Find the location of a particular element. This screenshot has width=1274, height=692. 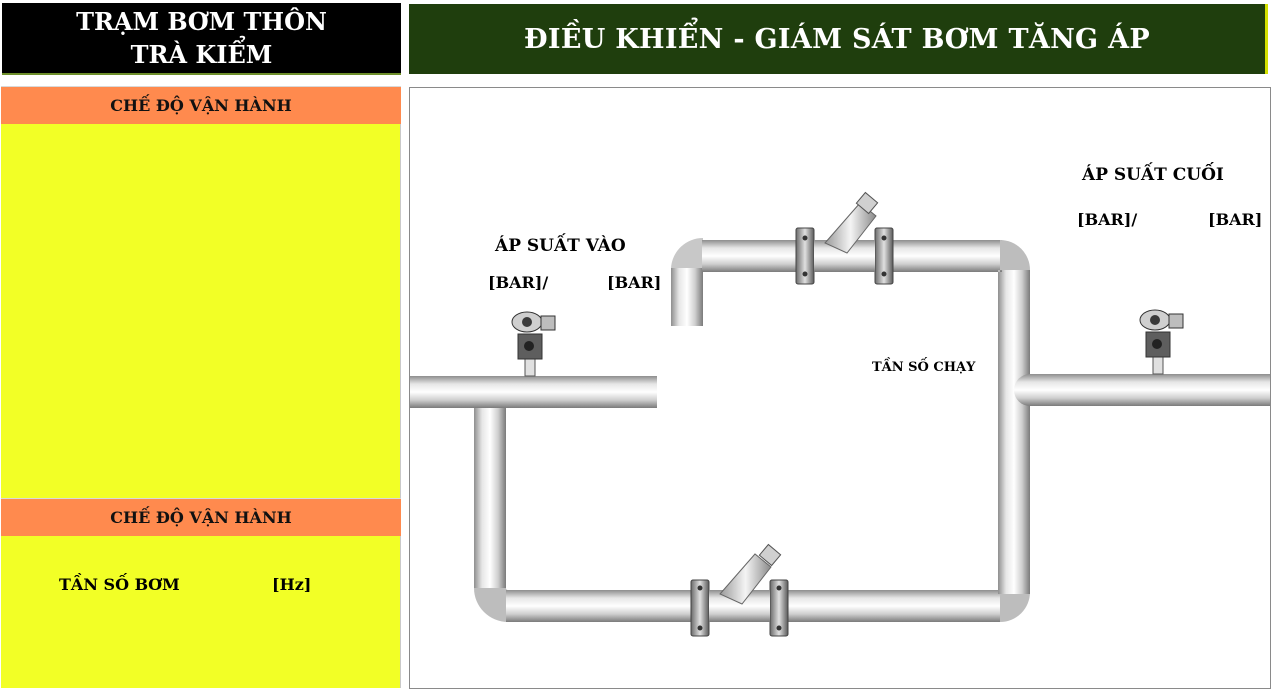

page-title: ĐIỀU KHIỂN - GIÁM SÁT BƠM TĂNG ÁP is located at coordinates (838, 39).